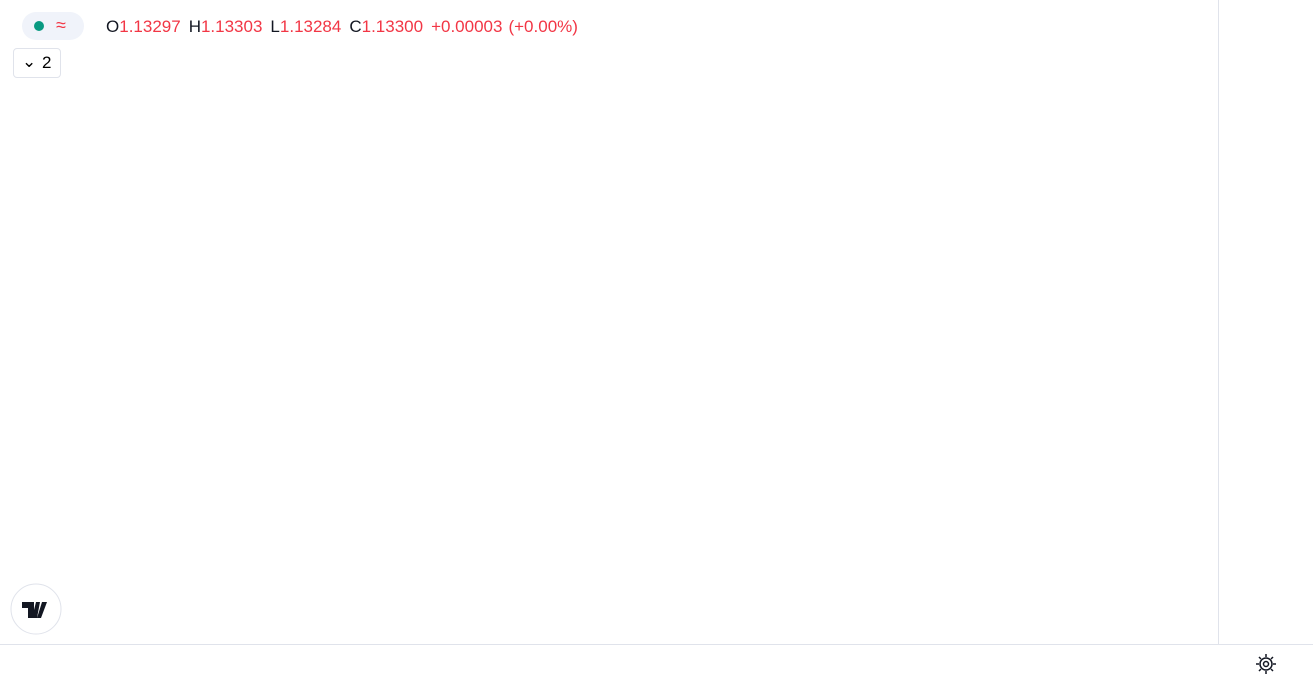  I want to click on settings-gear, so click(1266, 664).